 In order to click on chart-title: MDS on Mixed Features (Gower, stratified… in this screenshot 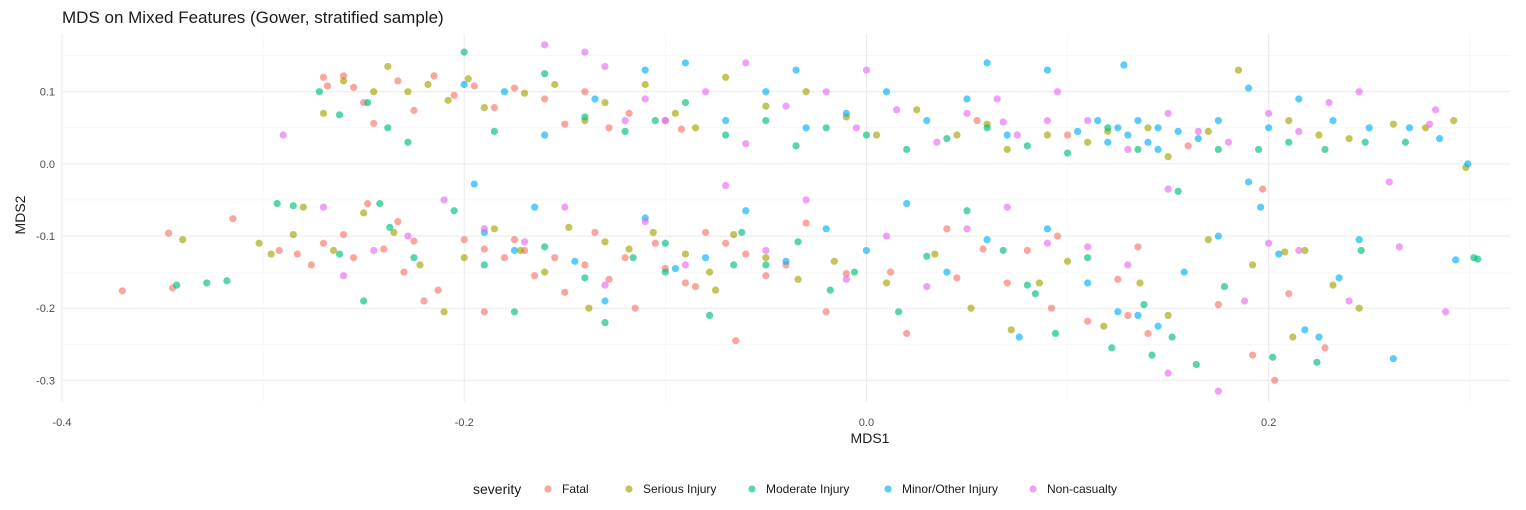, I will do `click(253, 17)`.